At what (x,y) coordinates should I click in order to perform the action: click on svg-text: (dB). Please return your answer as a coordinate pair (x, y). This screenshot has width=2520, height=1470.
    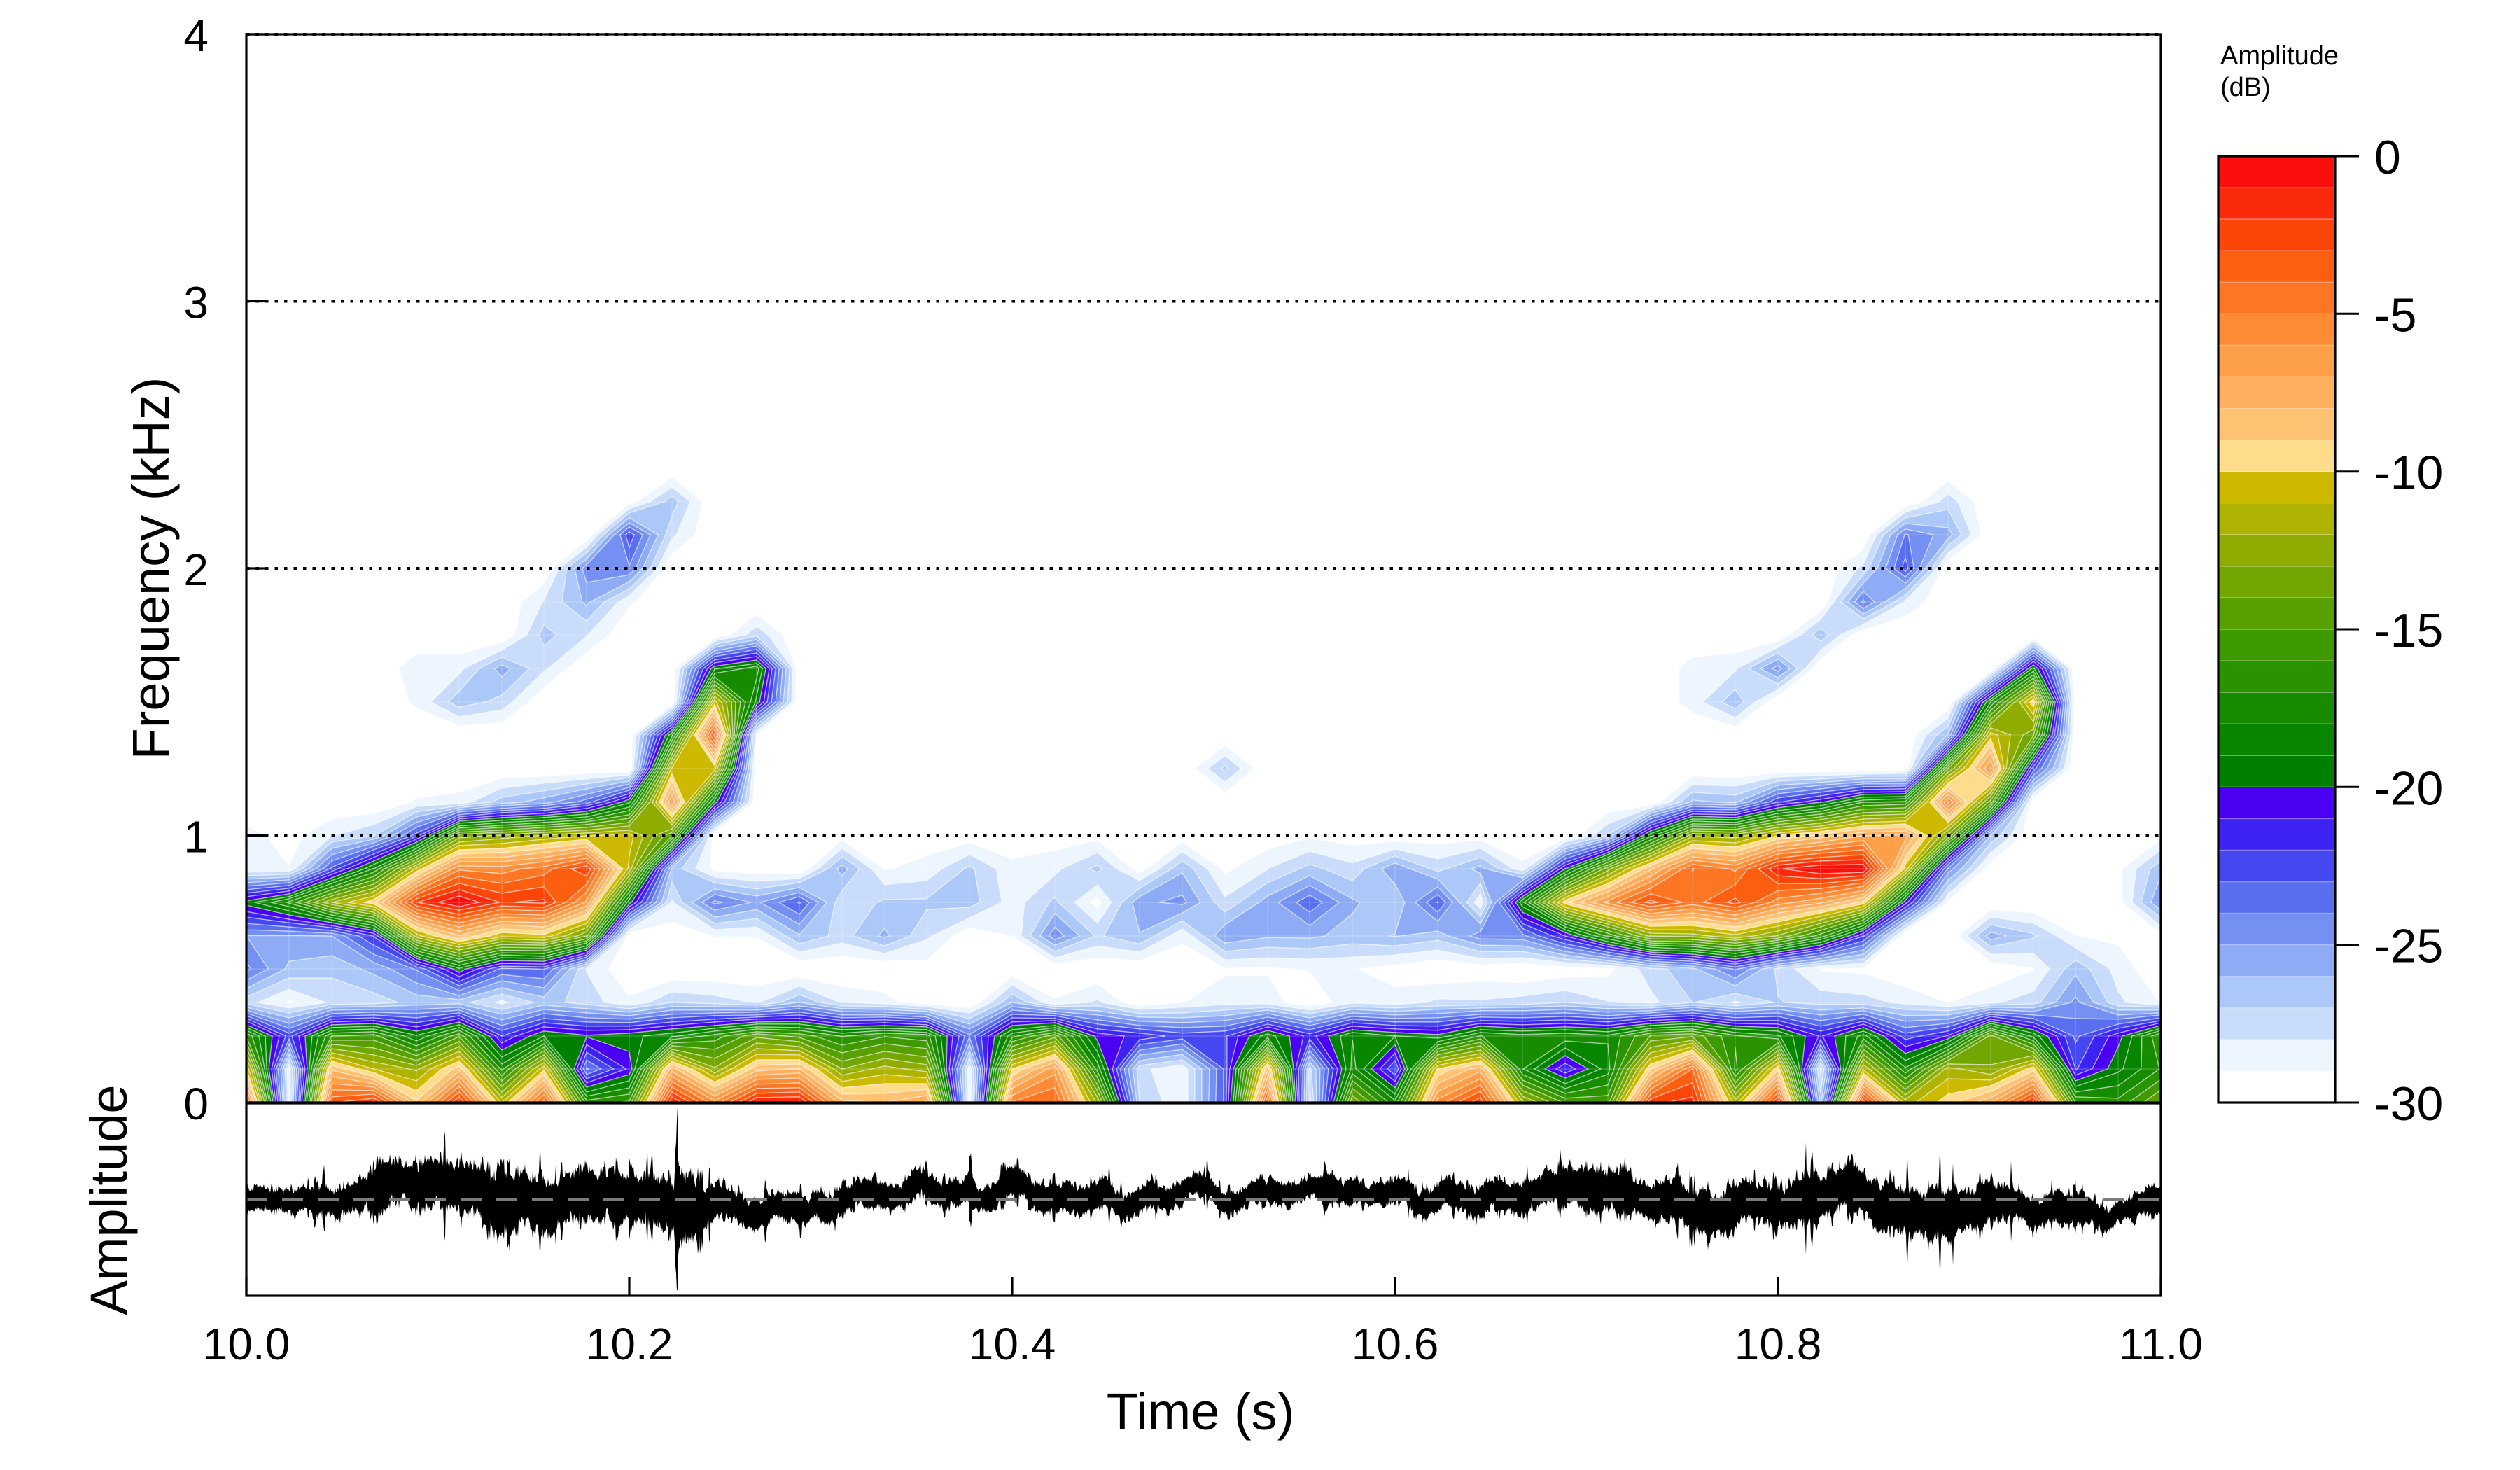
    Looking at the image, I should click on (2245, 87).